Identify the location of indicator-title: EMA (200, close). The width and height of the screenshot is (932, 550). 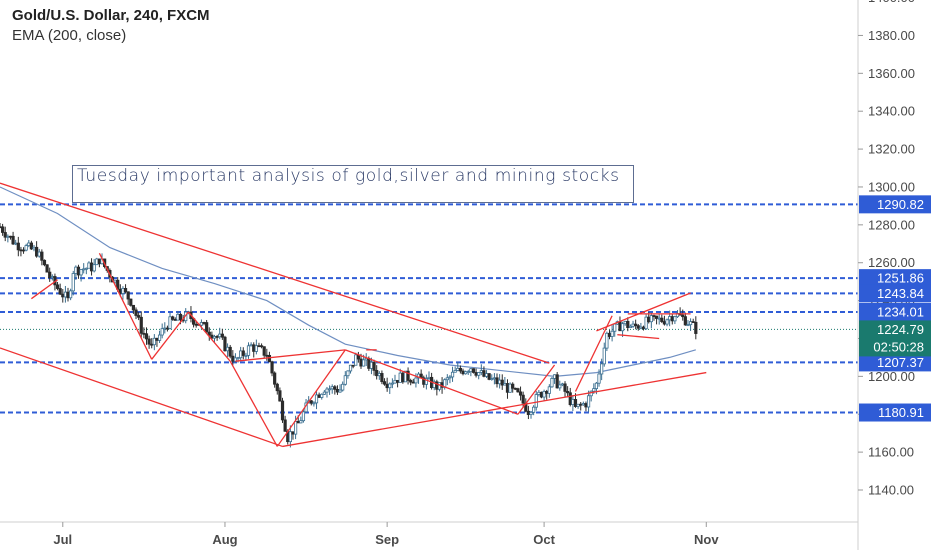
(69, 35).